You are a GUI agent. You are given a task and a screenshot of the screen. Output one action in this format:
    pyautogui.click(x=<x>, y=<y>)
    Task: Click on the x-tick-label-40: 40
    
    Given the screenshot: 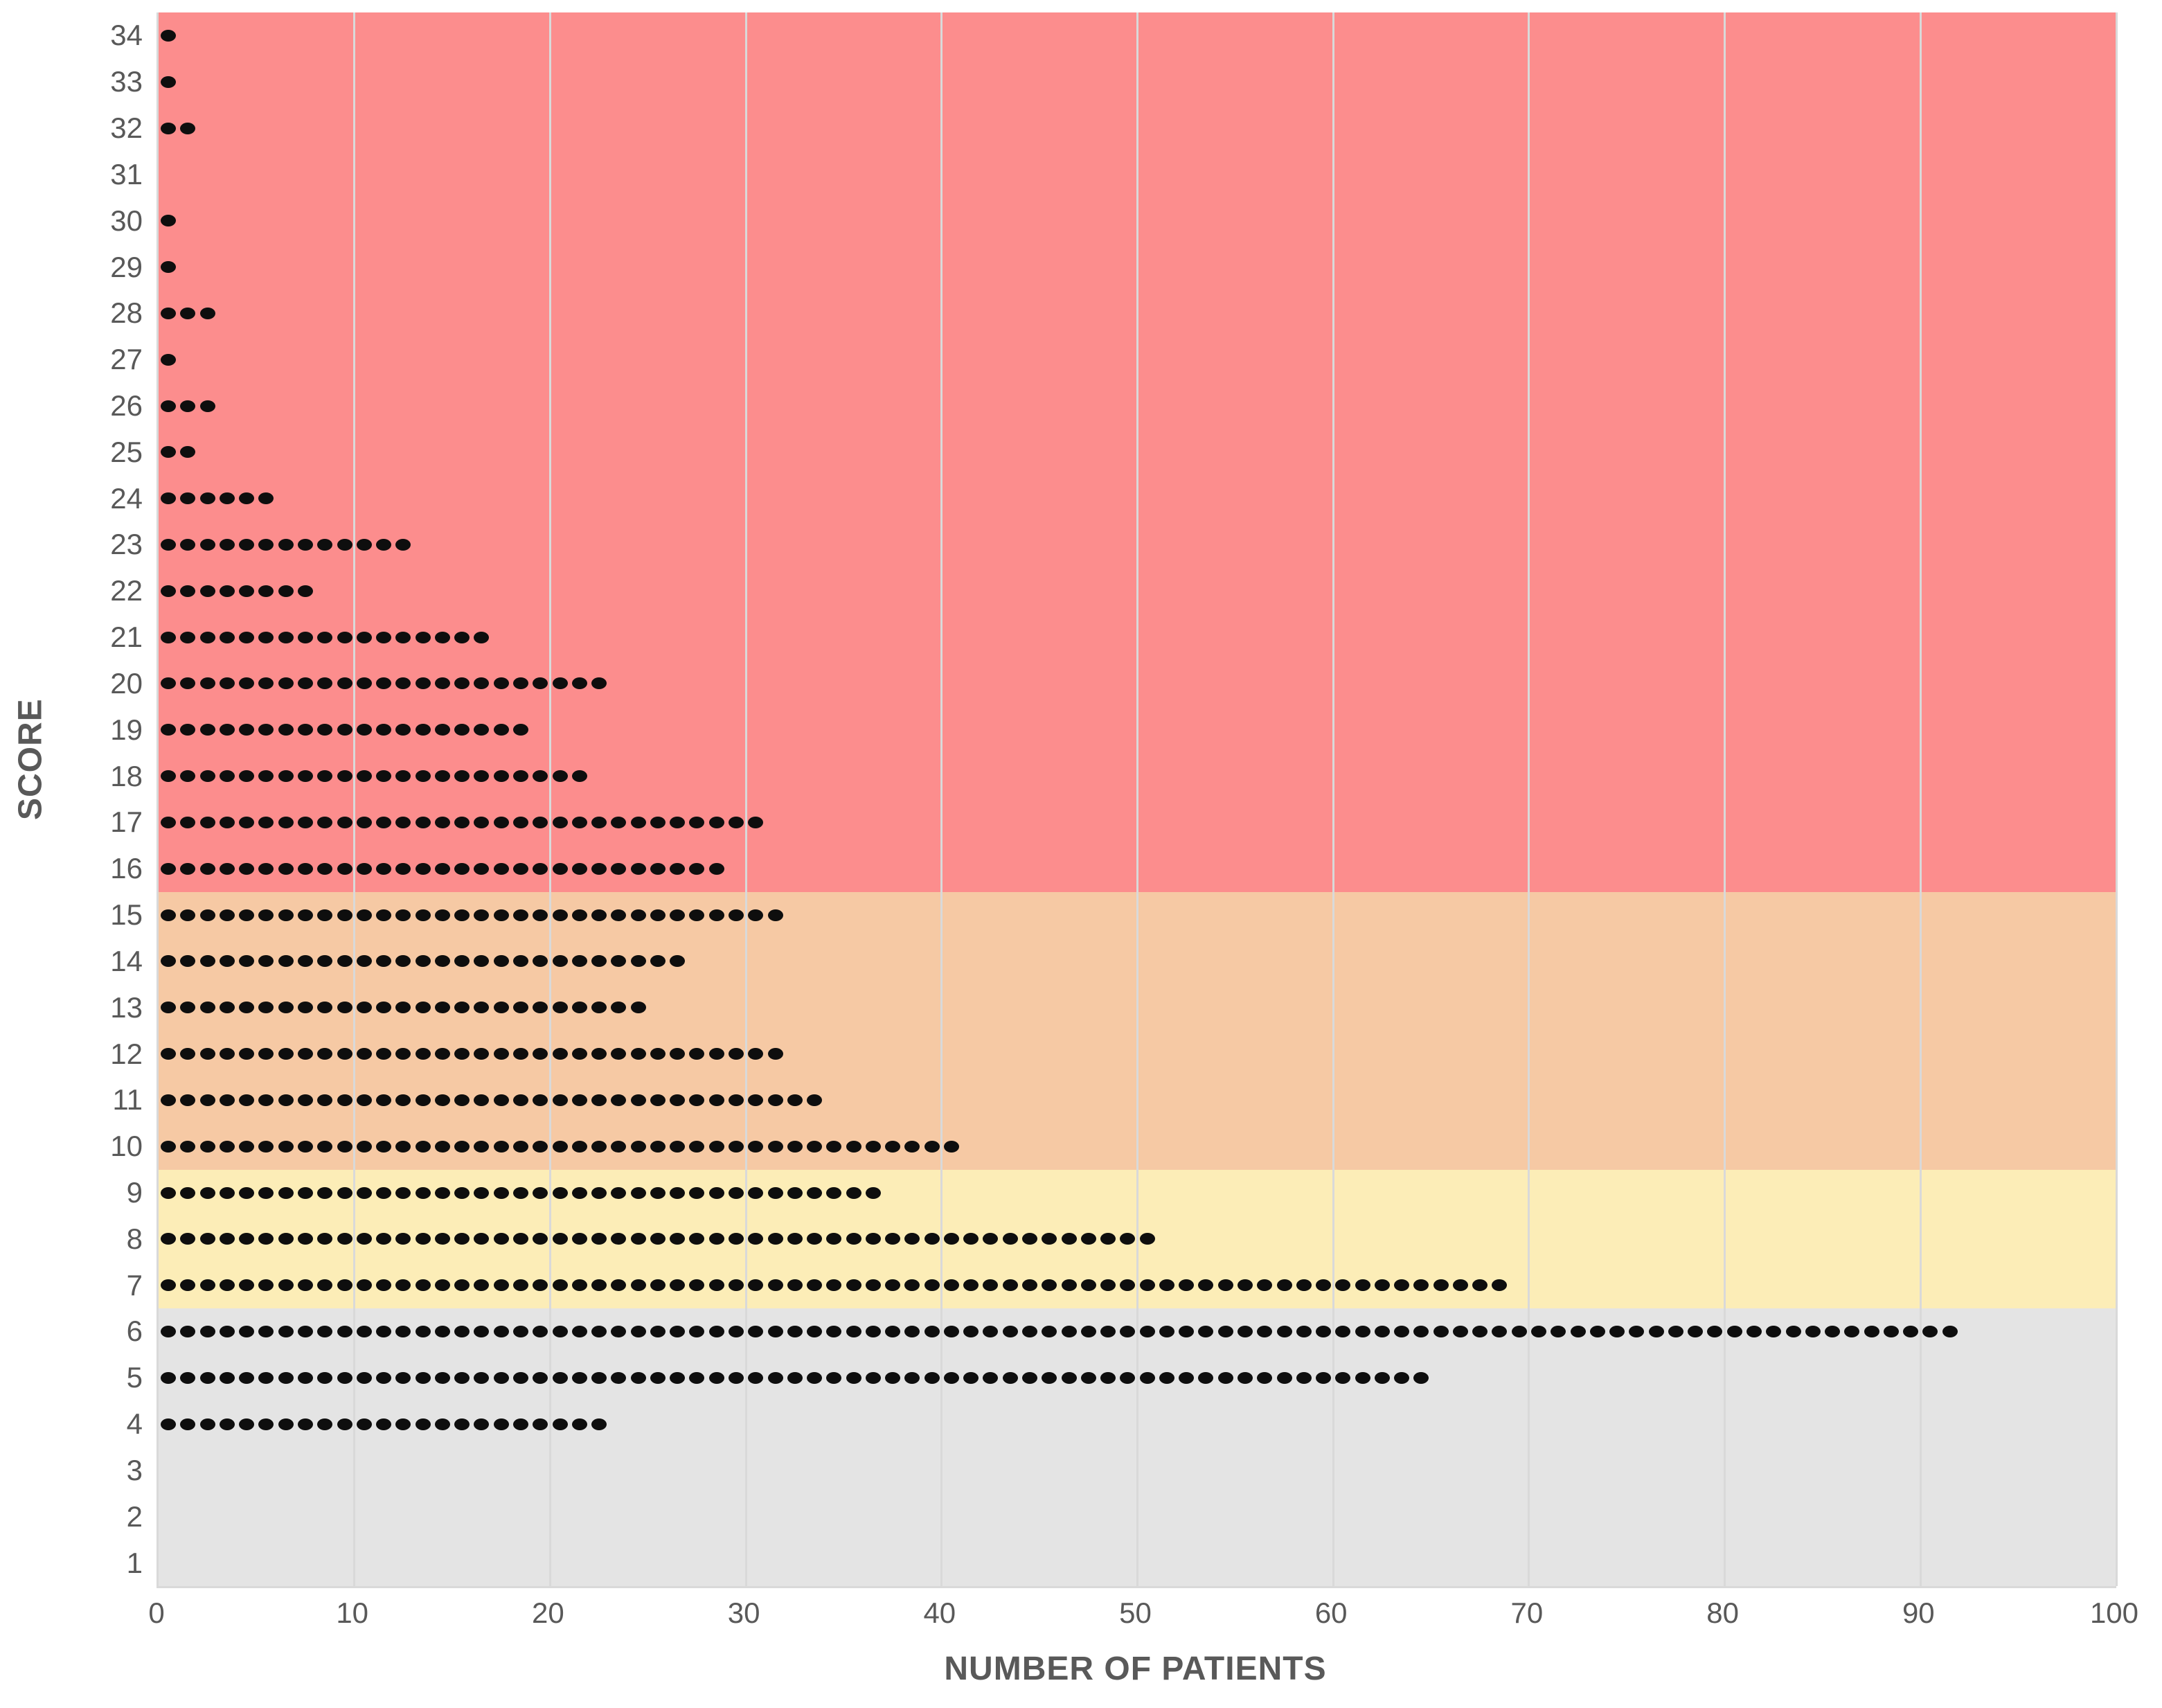 What is the action you would take?
    pyautogui.click(x=939, y=1612)
    